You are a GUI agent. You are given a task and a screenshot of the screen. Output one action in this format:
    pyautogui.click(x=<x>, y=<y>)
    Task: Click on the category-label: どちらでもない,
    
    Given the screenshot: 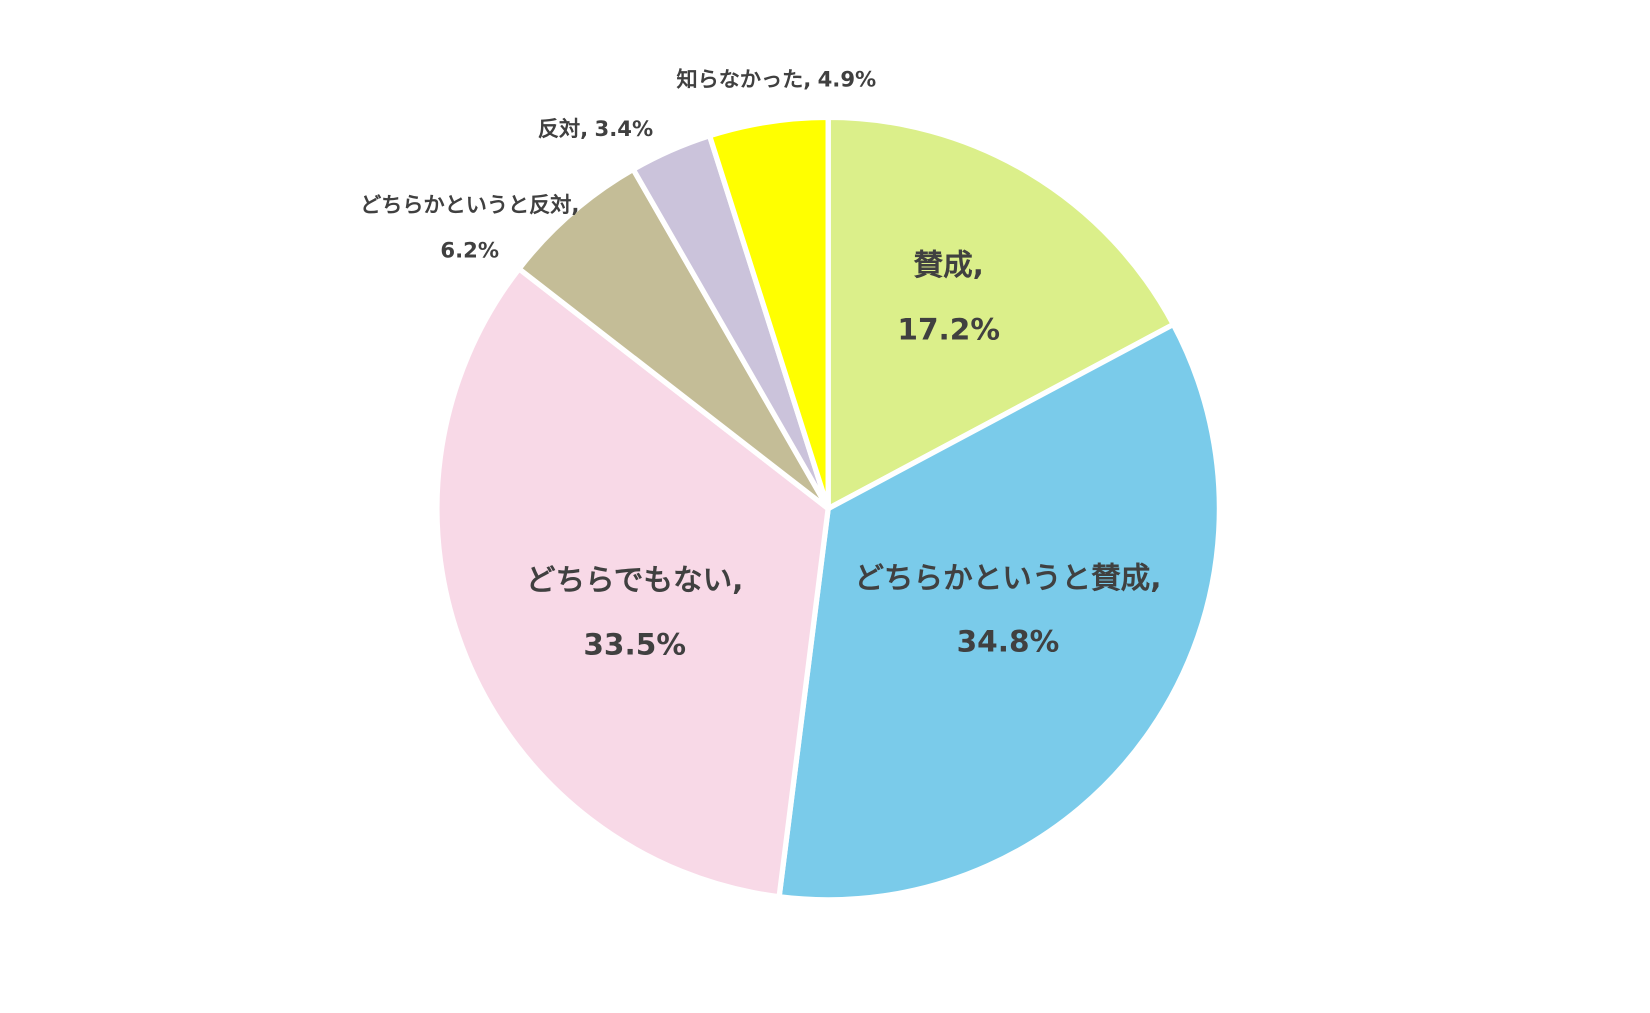 What is the action you would take?
    pyautogui.click(x=635, y=580)
    